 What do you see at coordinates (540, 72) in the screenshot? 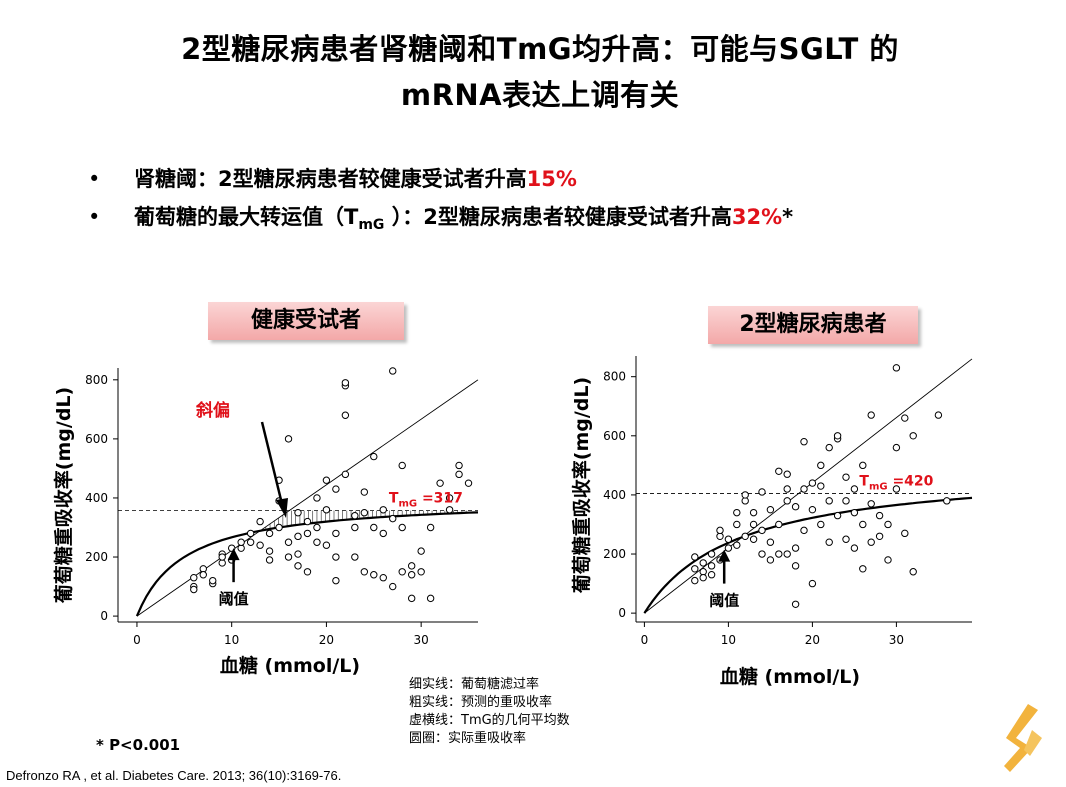
I see `slide-title: 2型糖尿病患者肾糖阈和TmG均升高：可能与SGLT 的 mRNA表达上调有关` at bounding box center [540, 72].